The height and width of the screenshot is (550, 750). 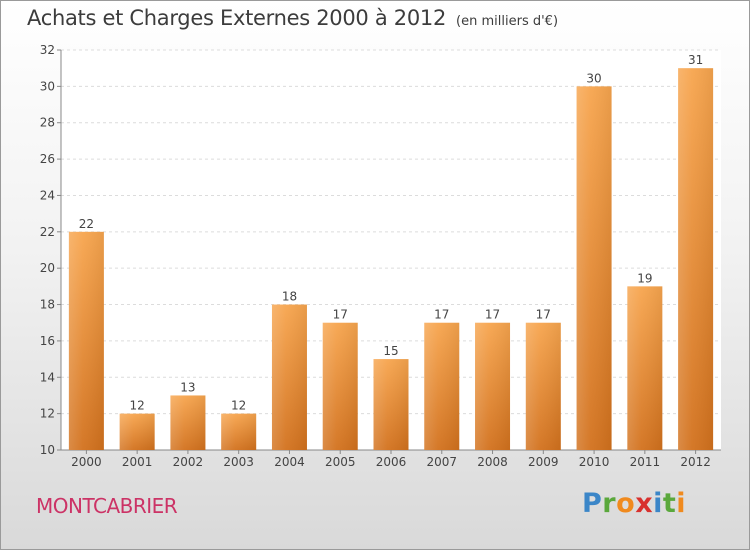 What do you see at coordinates (47, 50) in the screenshot?
I see `y-tick-label: 32` at bounding box center [47, 50].